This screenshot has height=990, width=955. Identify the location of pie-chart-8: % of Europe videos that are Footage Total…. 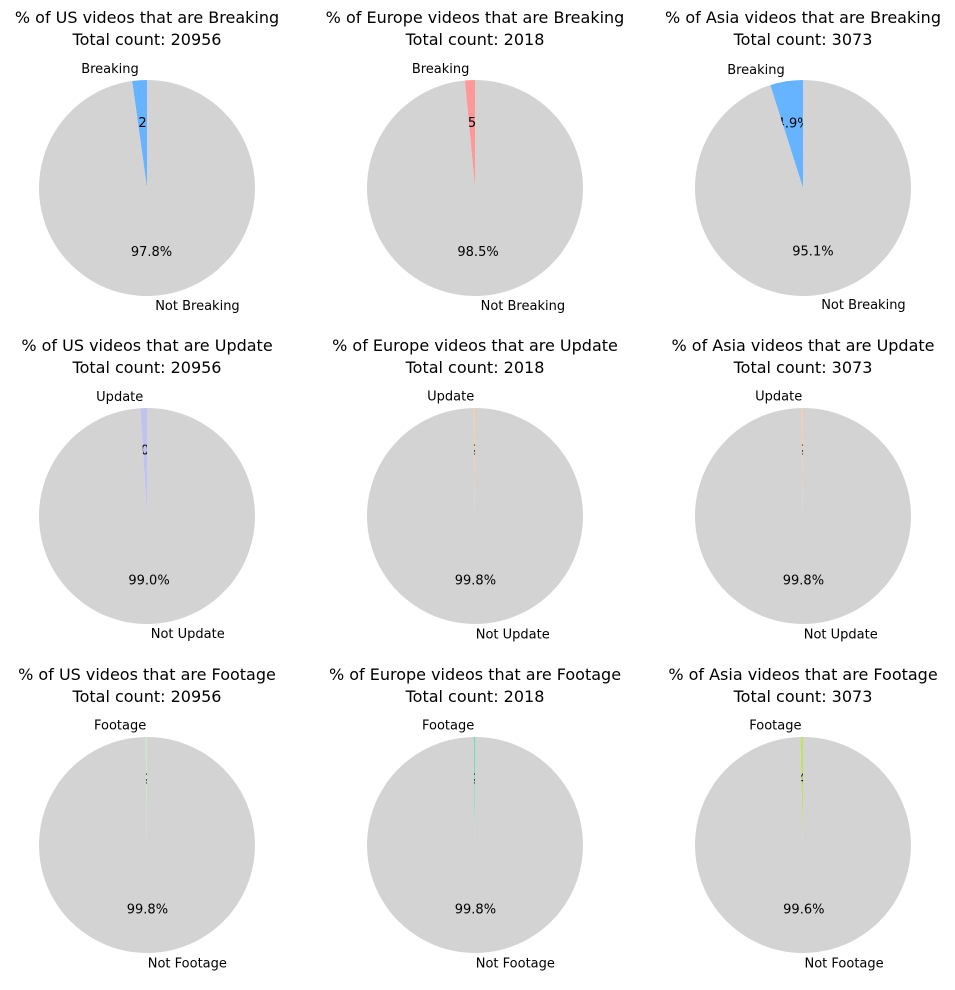
(475, 818).